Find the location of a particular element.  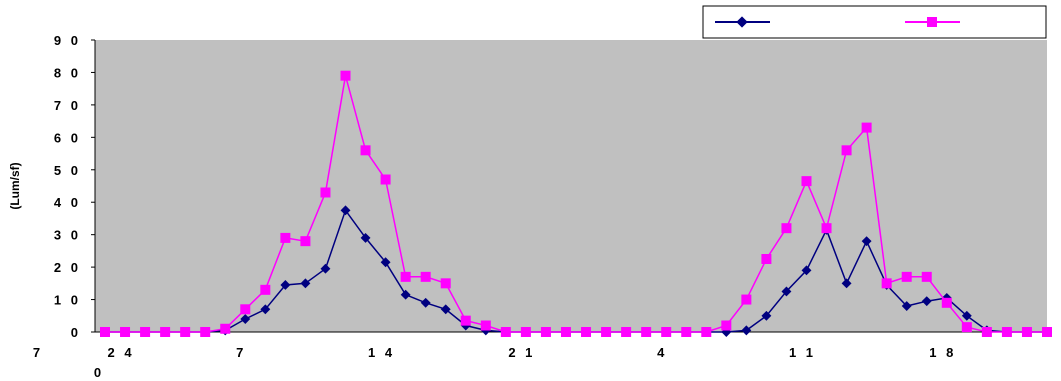

x-tick-label: 1 1 is located at coordinates (802, 352).